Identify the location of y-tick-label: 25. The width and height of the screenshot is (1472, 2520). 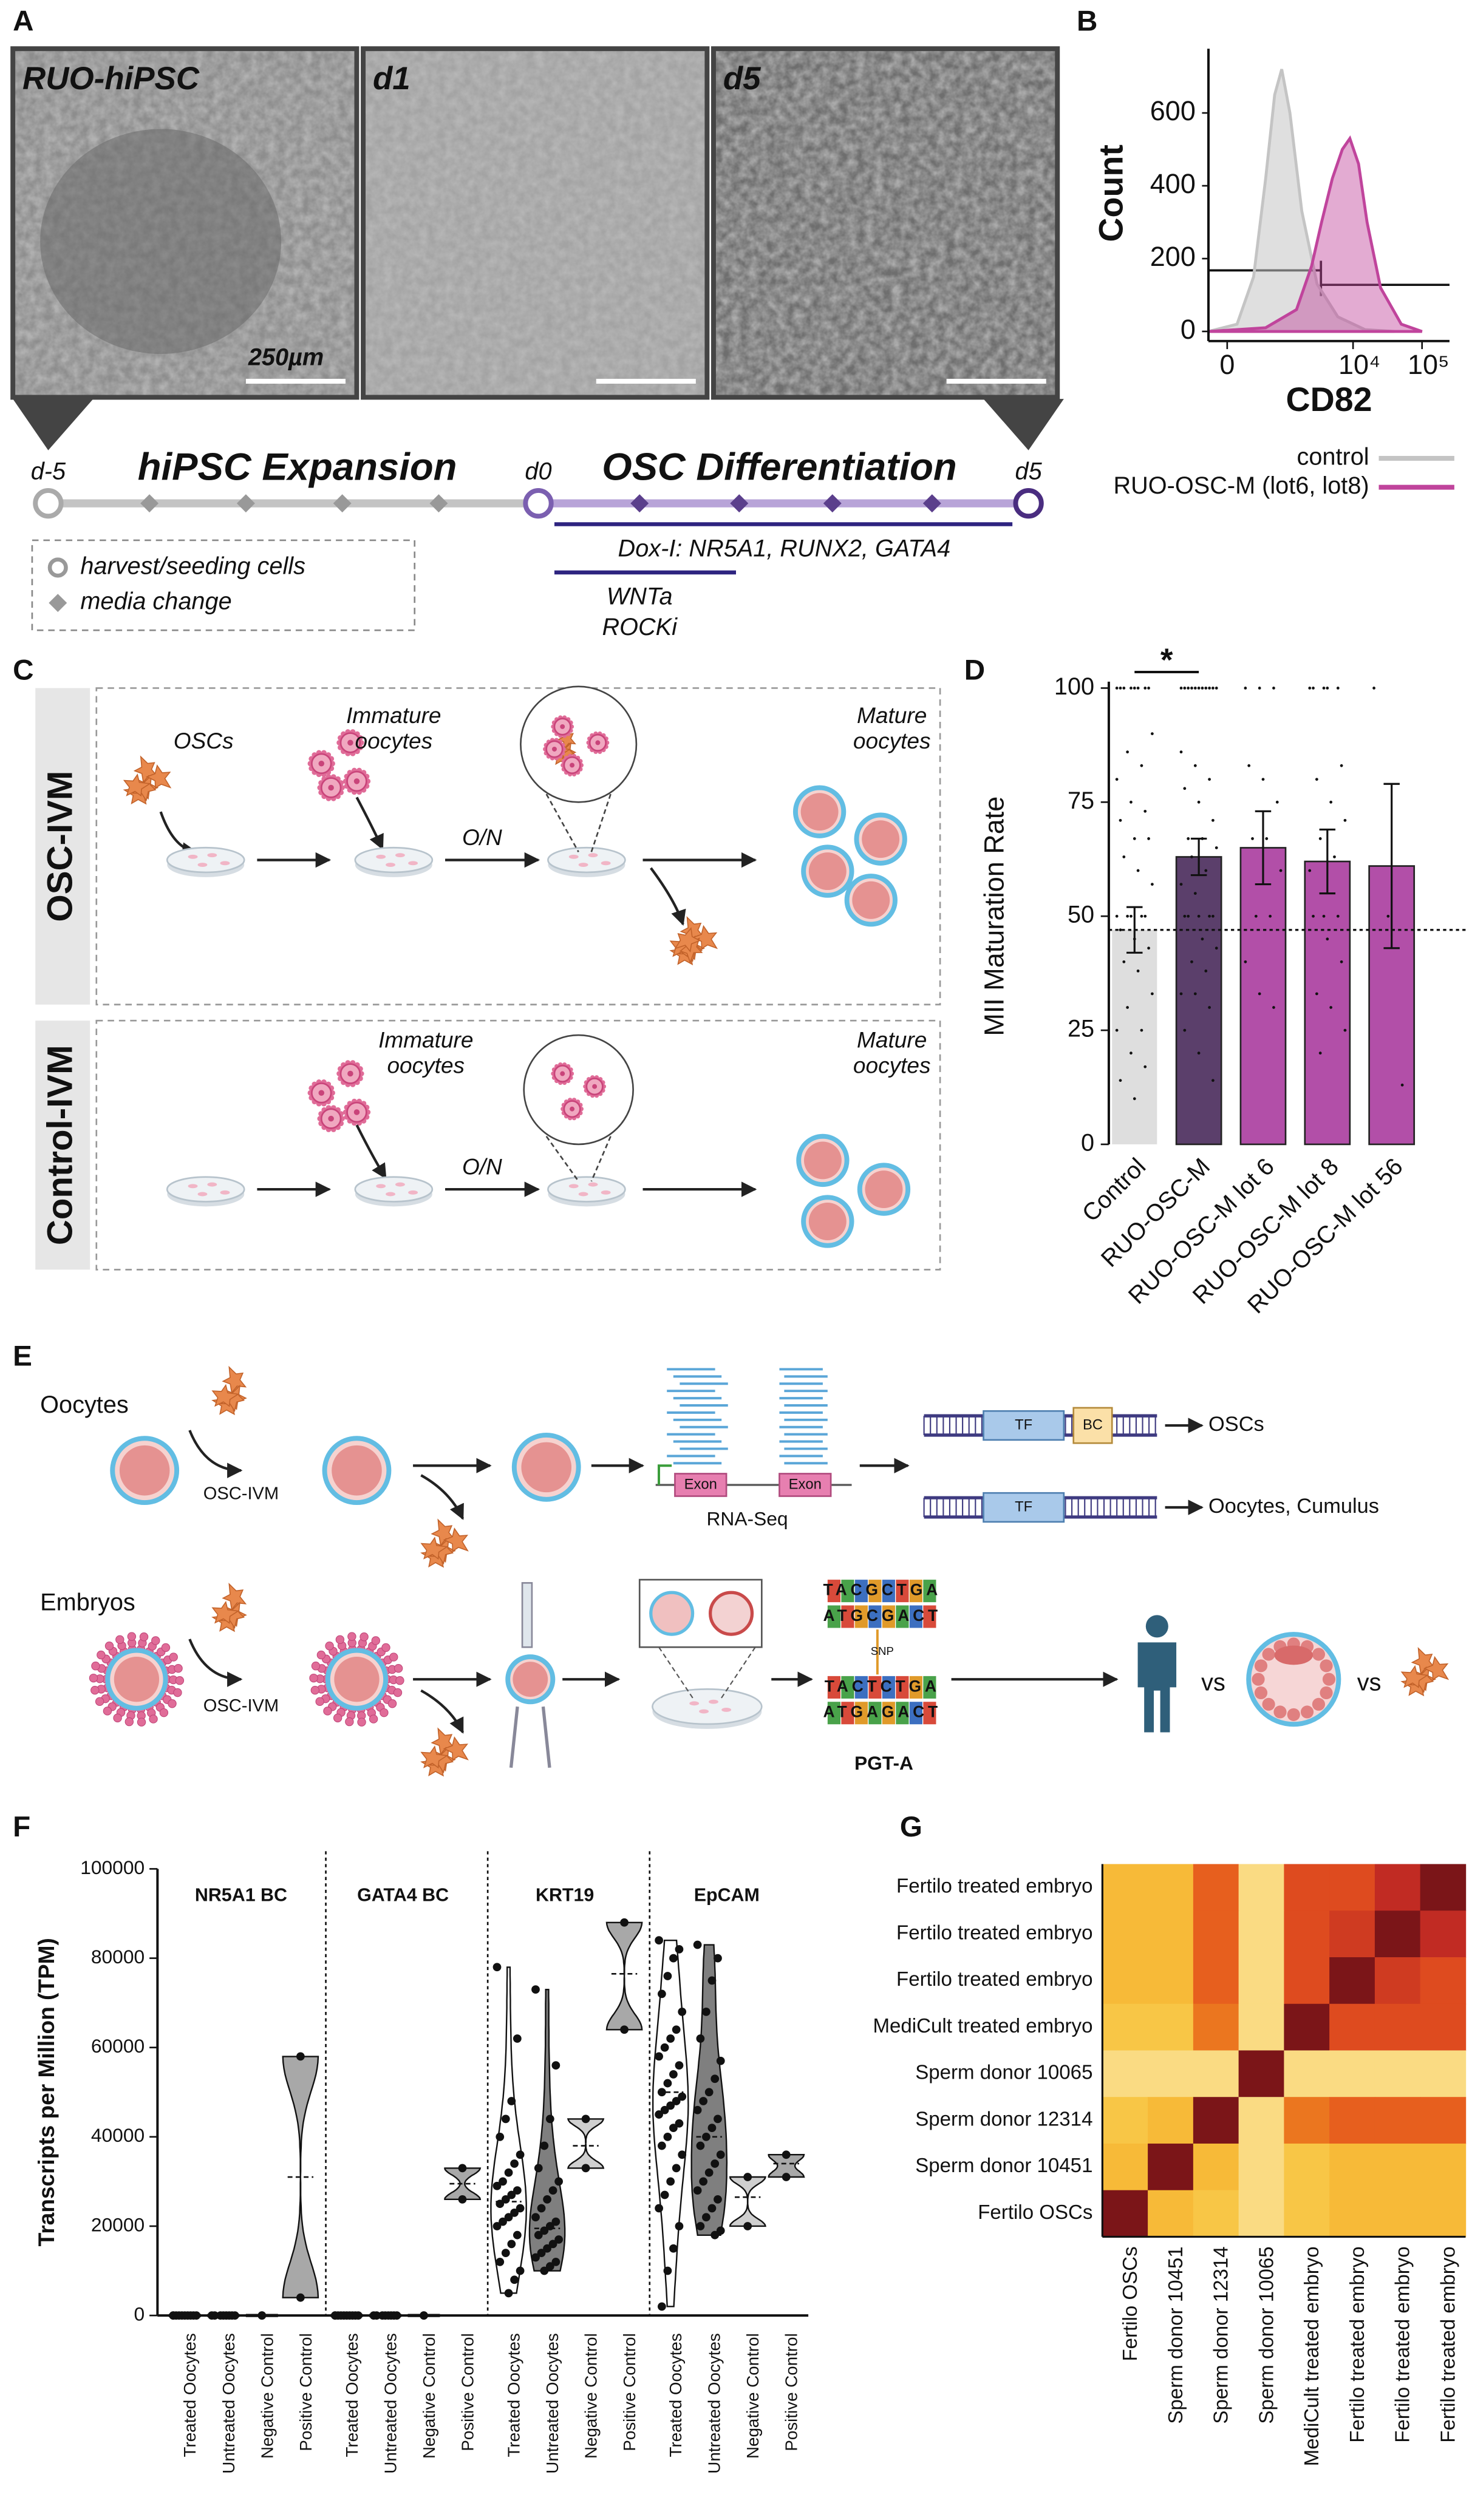
(1081, 1029).